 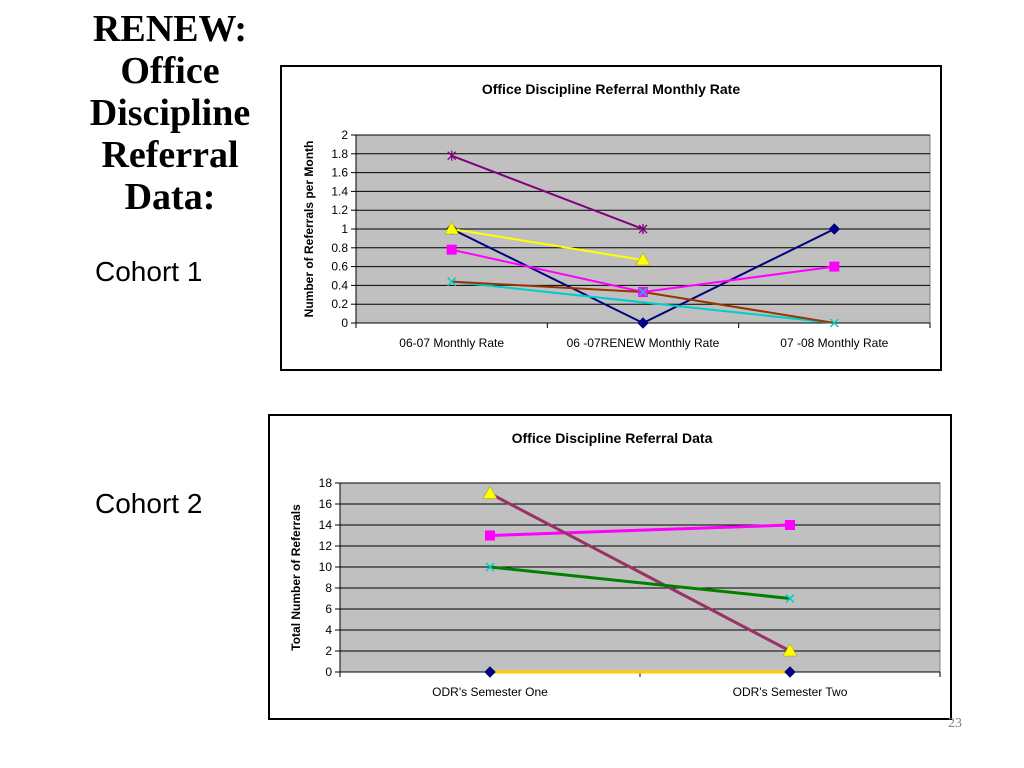 I want to click on y-axis-label: Total Number of Referrals, so click(x=296, y=577).